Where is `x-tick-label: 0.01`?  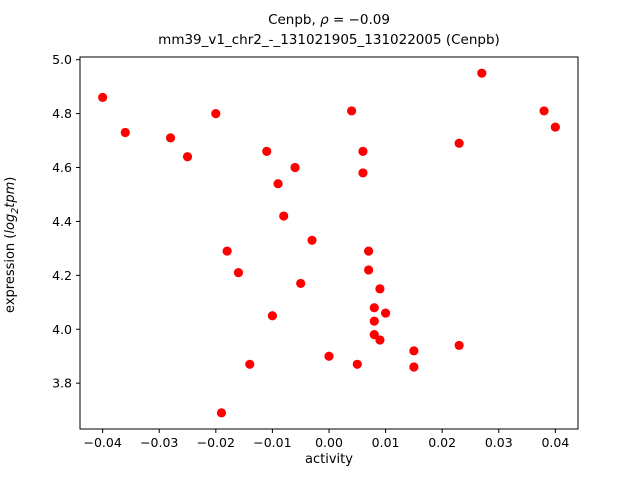
x-tick-label: 0.01 is located at coordinates (386, 442).